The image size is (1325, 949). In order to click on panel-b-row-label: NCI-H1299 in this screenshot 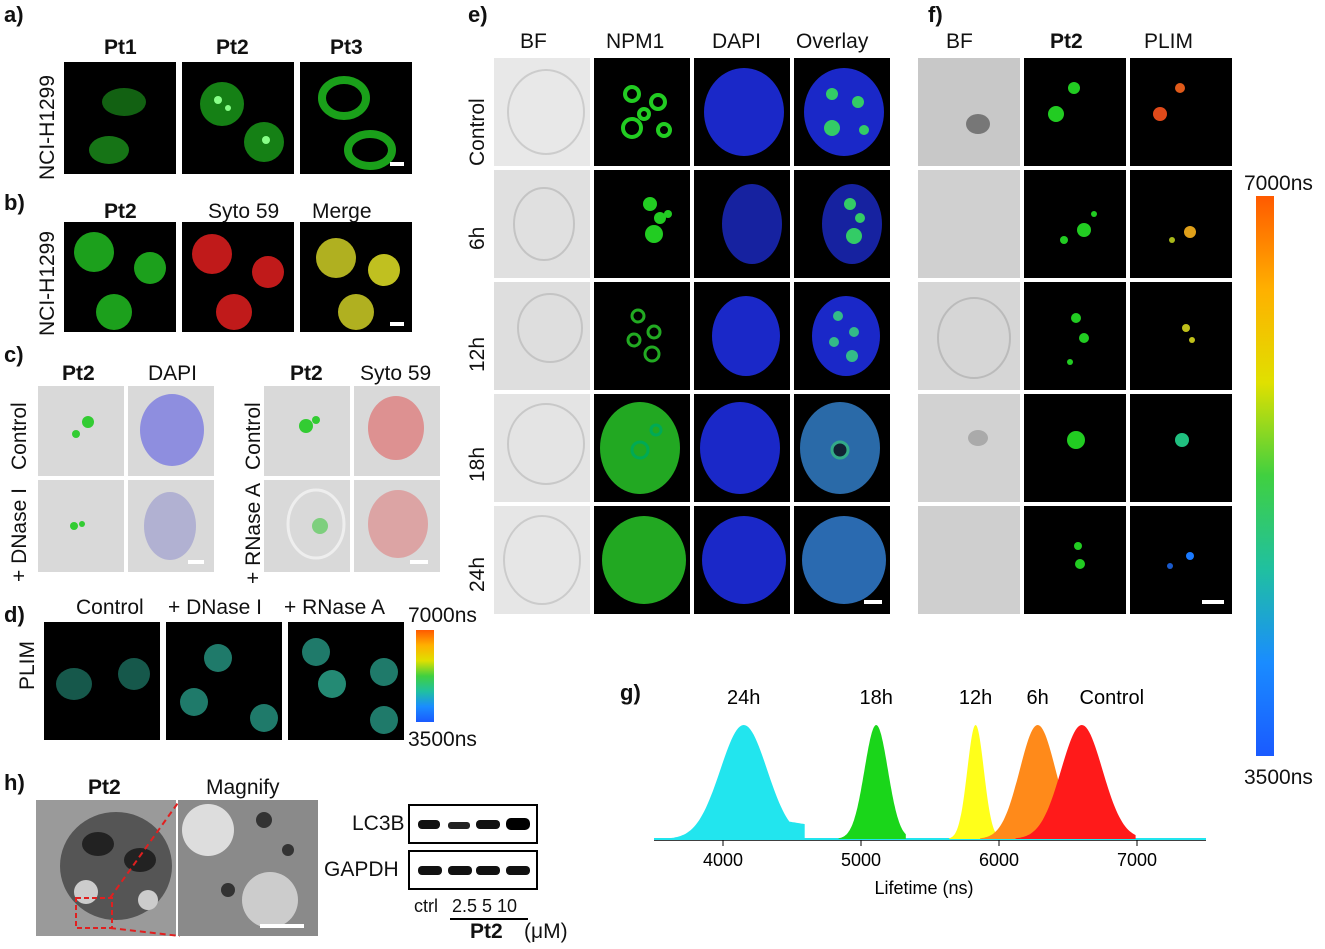, I will do `click(47, 283)`.